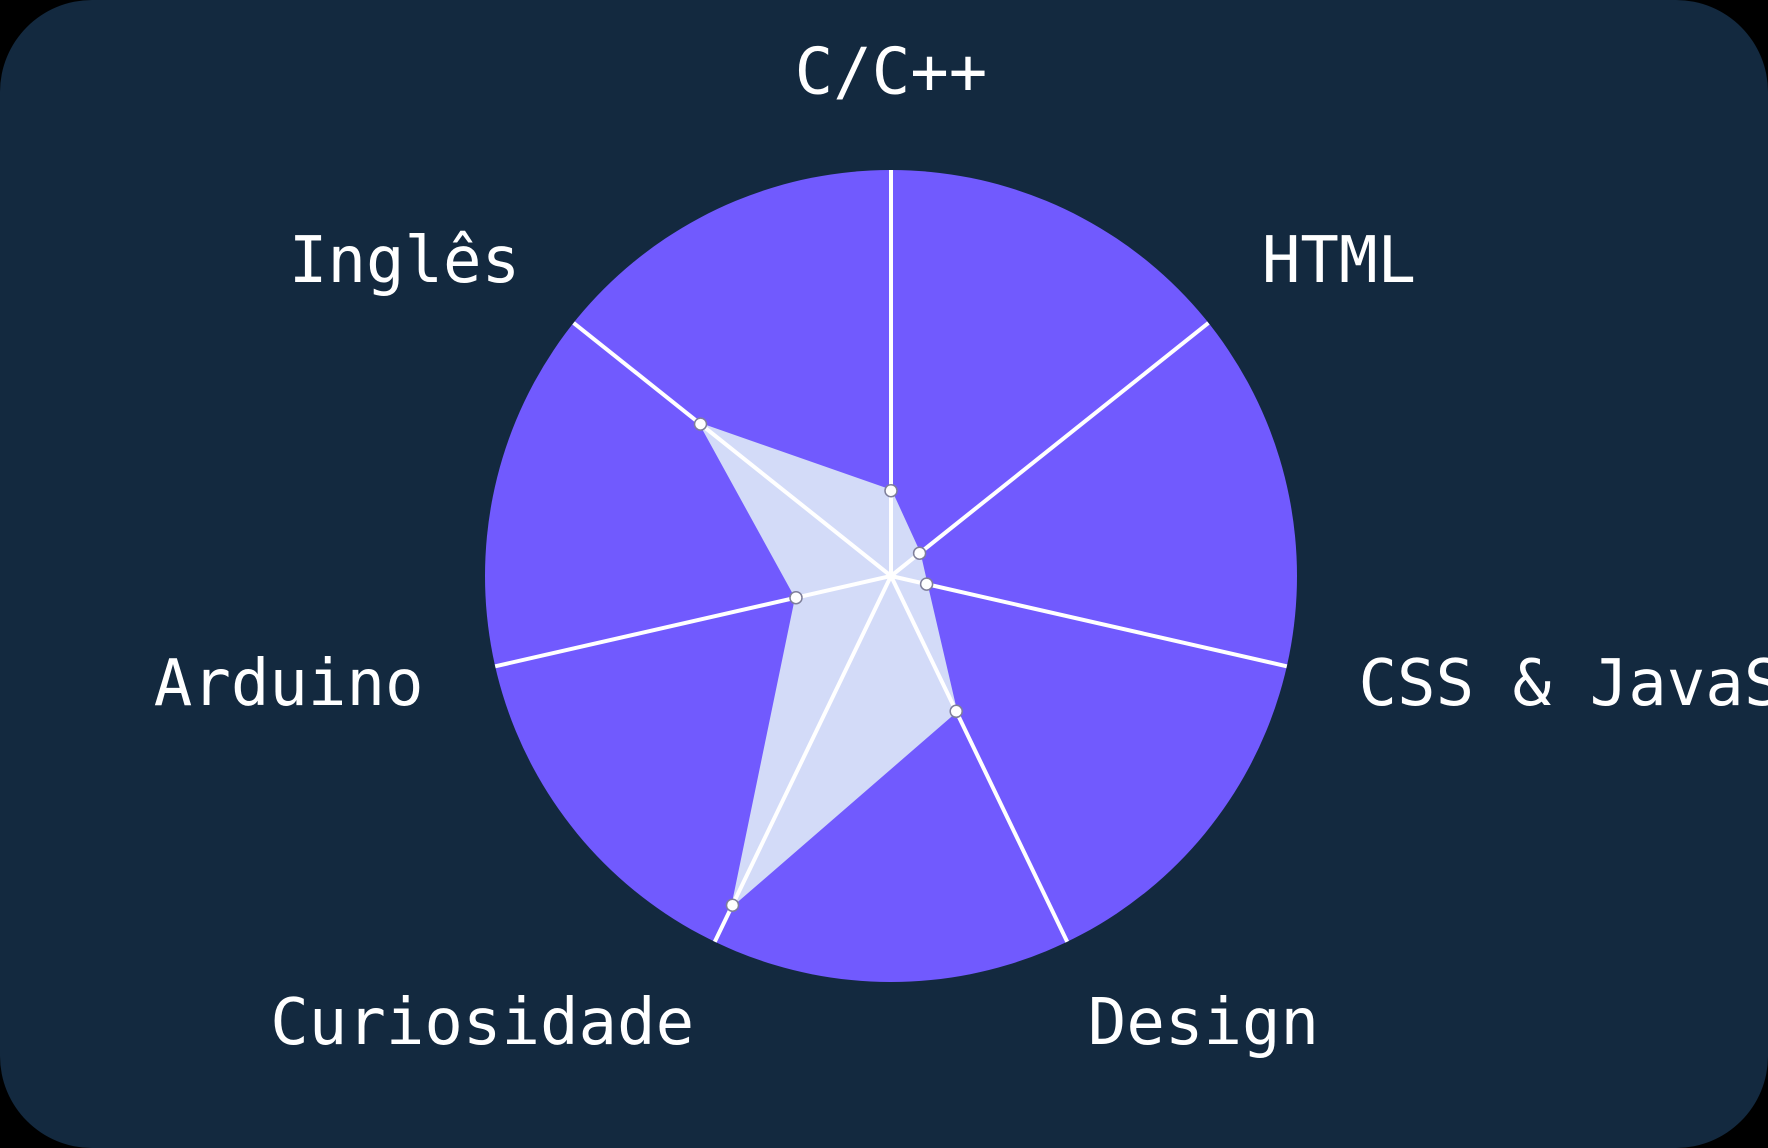 The width and height of the screenshot is (1768, 1148). I want to click on radar-points, so click(828, 664).